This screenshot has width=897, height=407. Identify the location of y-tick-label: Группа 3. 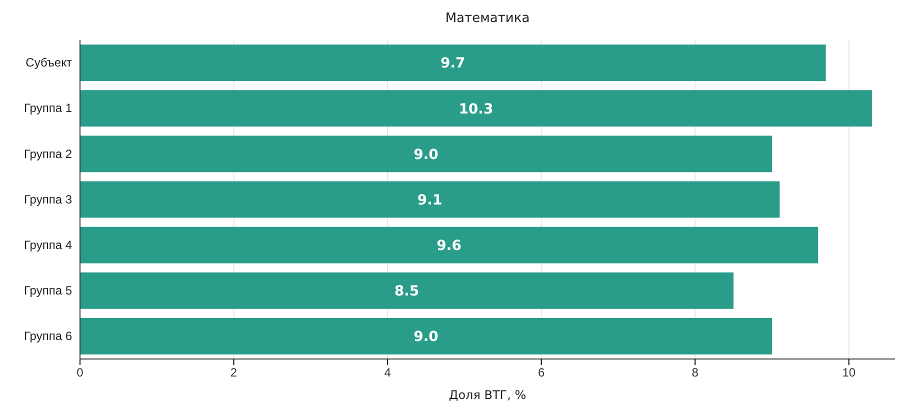
(48, 199).